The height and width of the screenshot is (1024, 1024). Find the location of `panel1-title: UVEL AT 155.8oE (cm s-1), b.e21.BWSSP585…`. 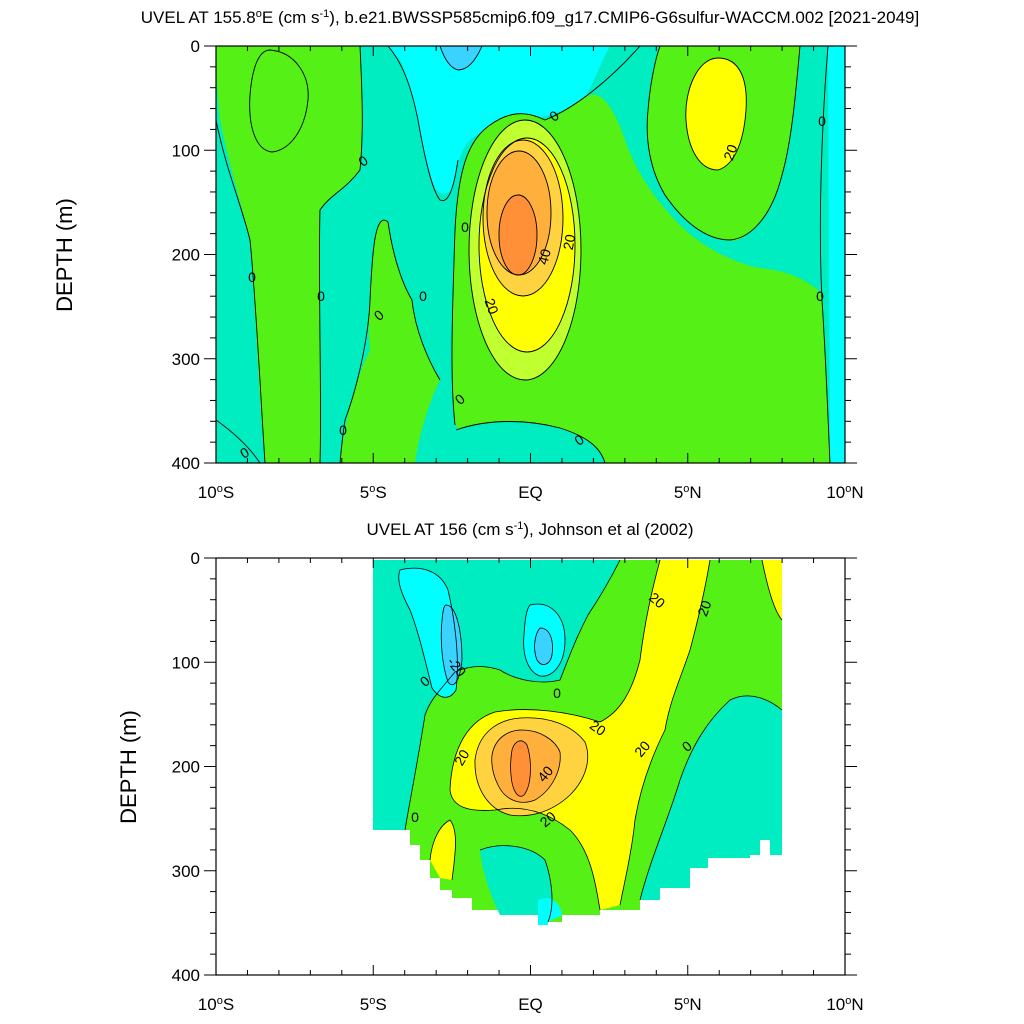

panel1-title: UVEL AT 155.8oE (cm s-1), b.e21.BWSSP585… is located at coordinates (530, 17).